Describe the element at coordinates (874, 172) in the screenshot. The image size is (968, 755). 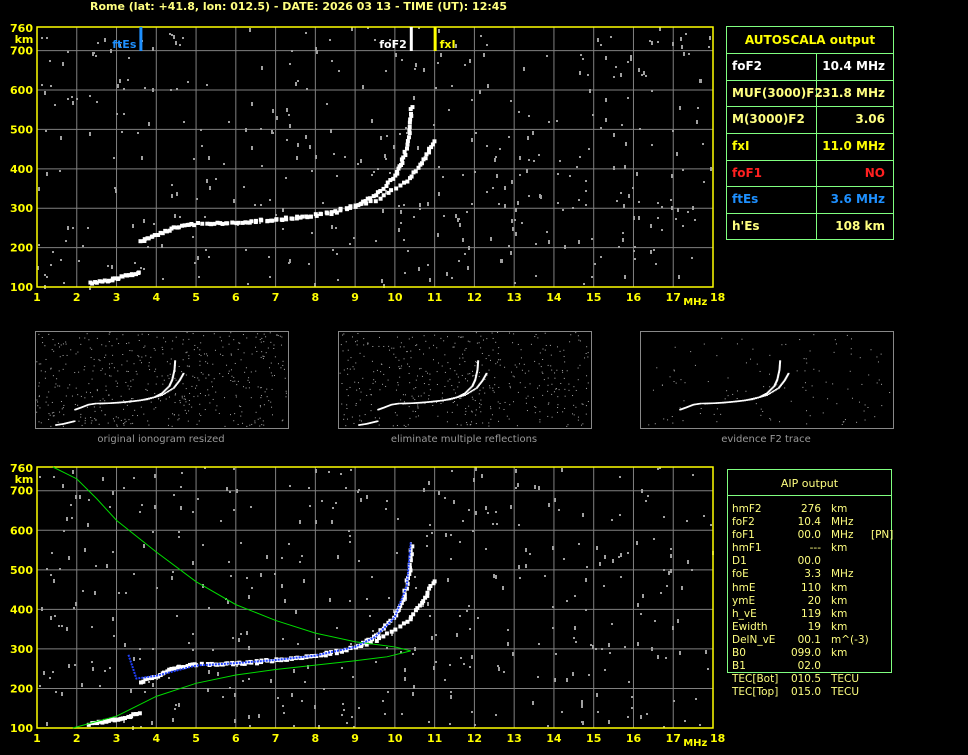
I see `param-value: NO` at that location.